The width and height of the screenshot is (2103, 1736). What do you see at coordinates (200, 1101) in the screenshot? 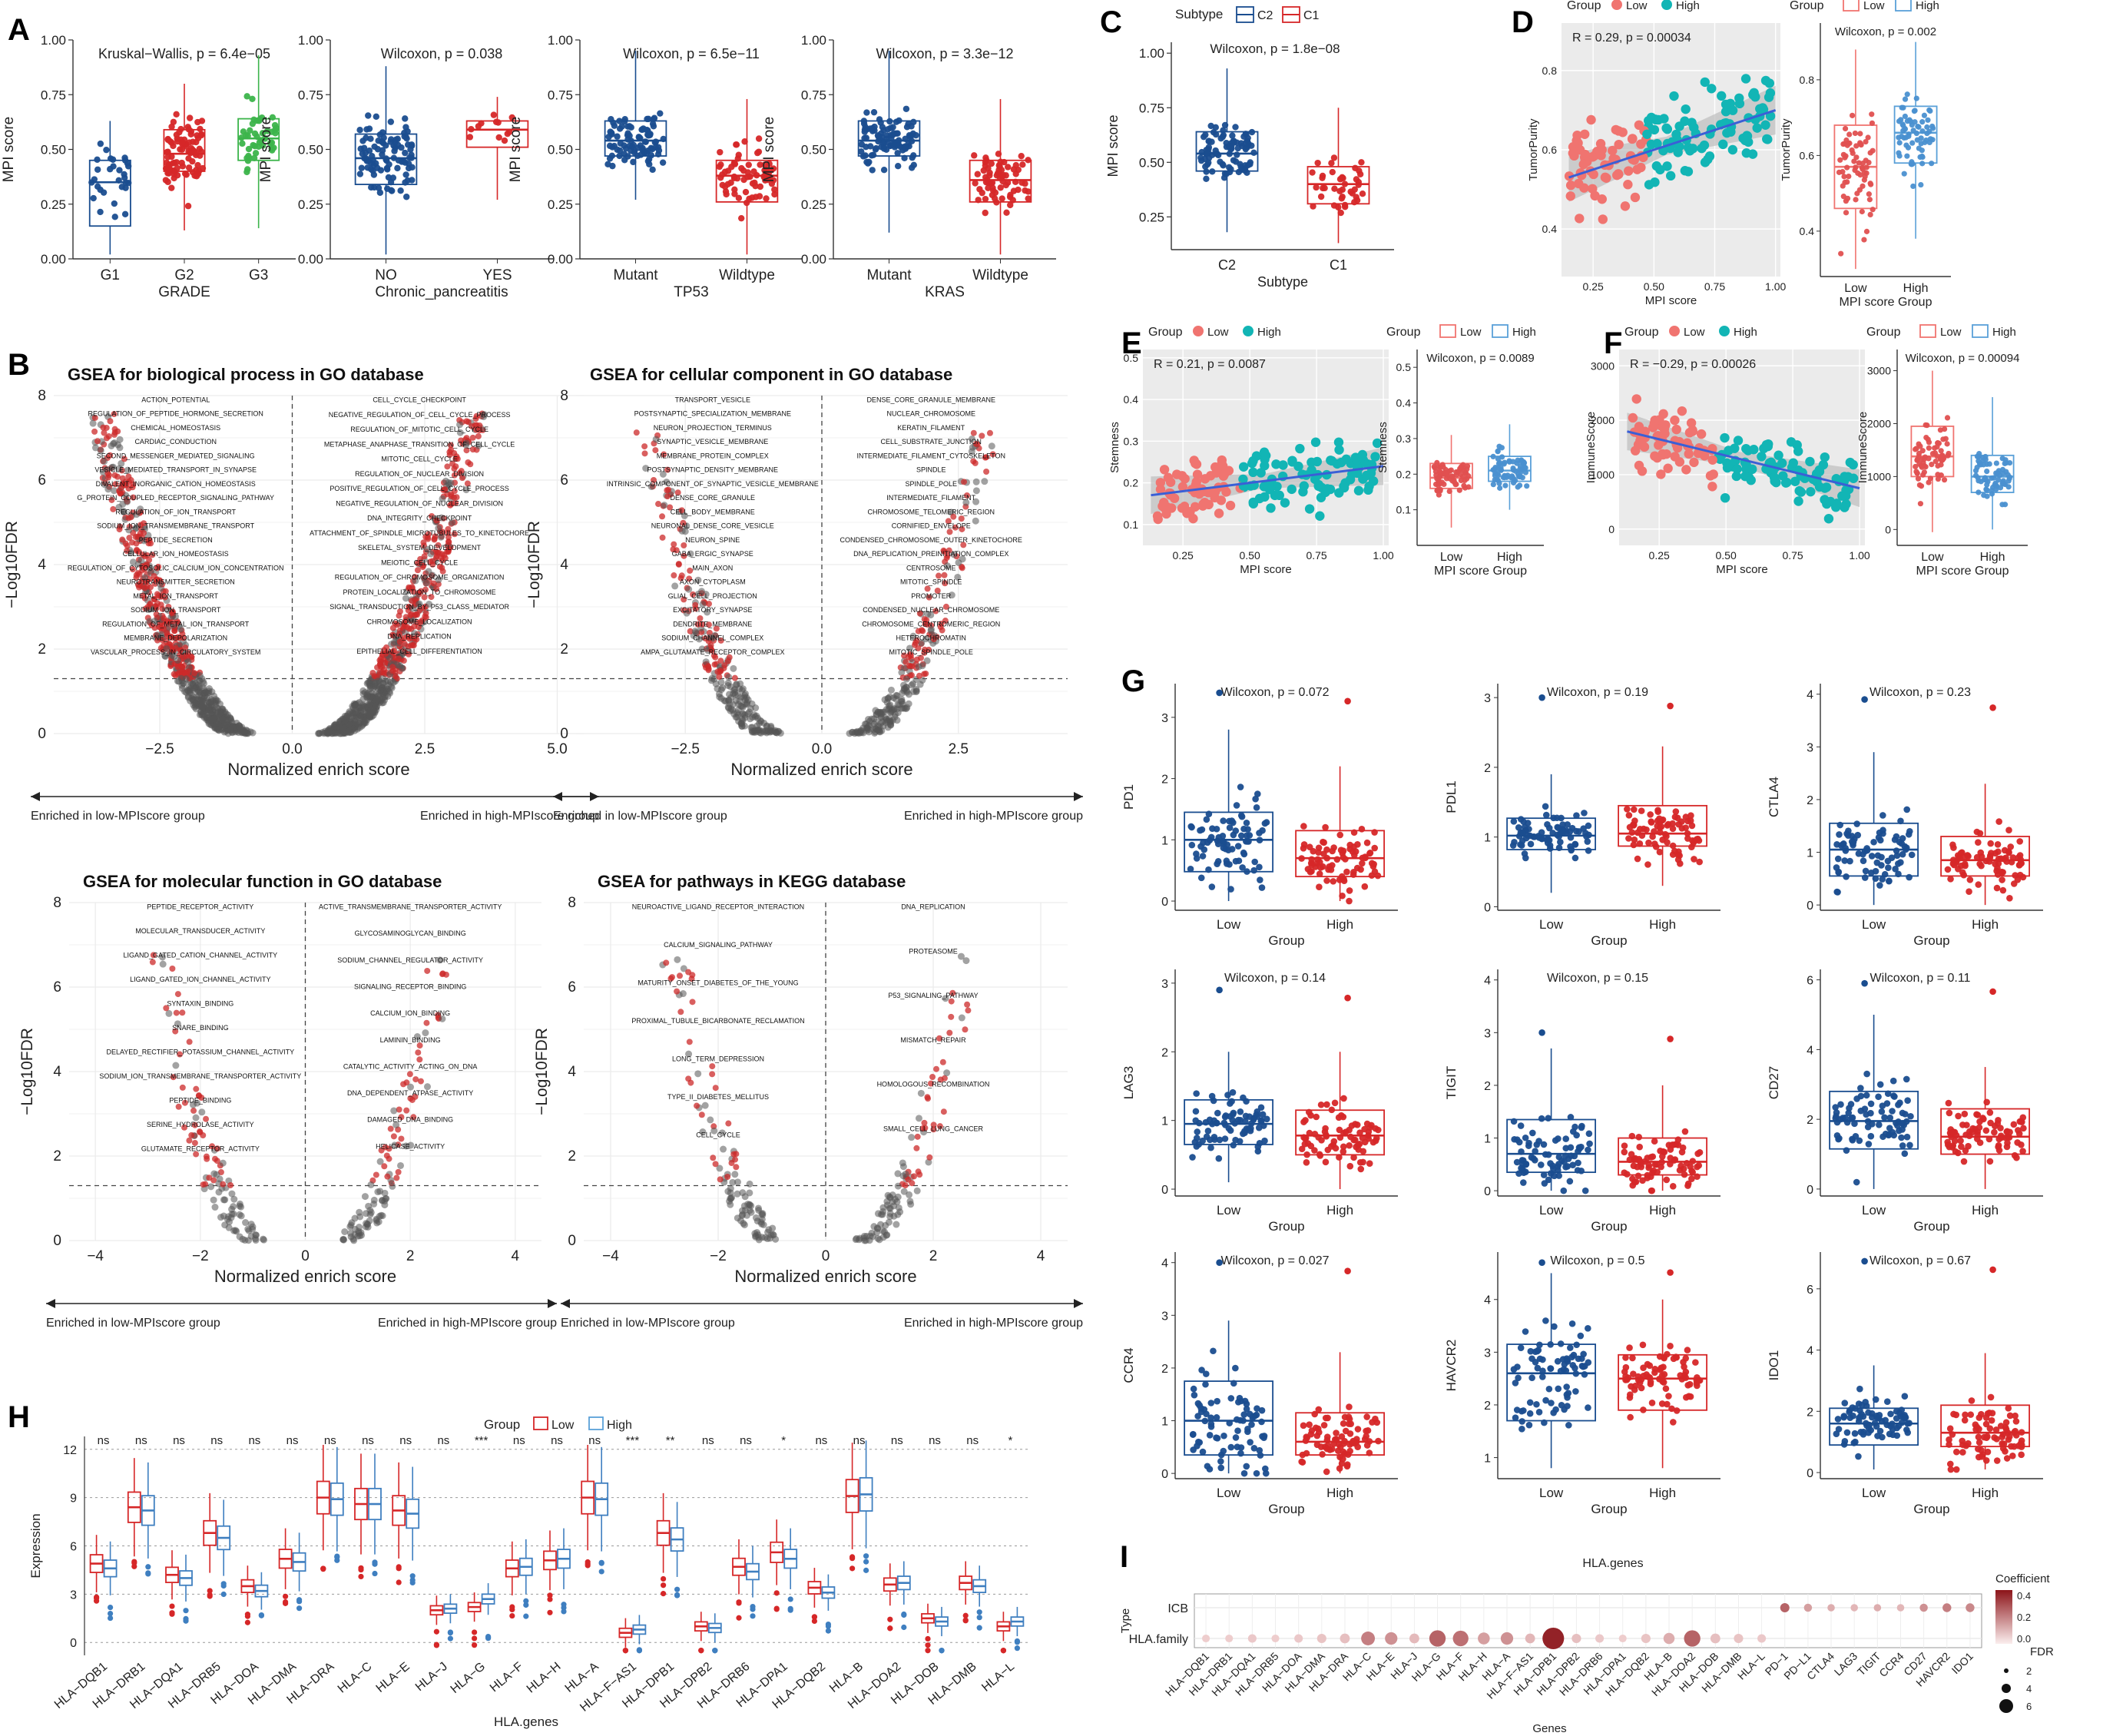
I see `gene-set-label: PEPTIDE_BINDING` at bounding box center [200, 1101].